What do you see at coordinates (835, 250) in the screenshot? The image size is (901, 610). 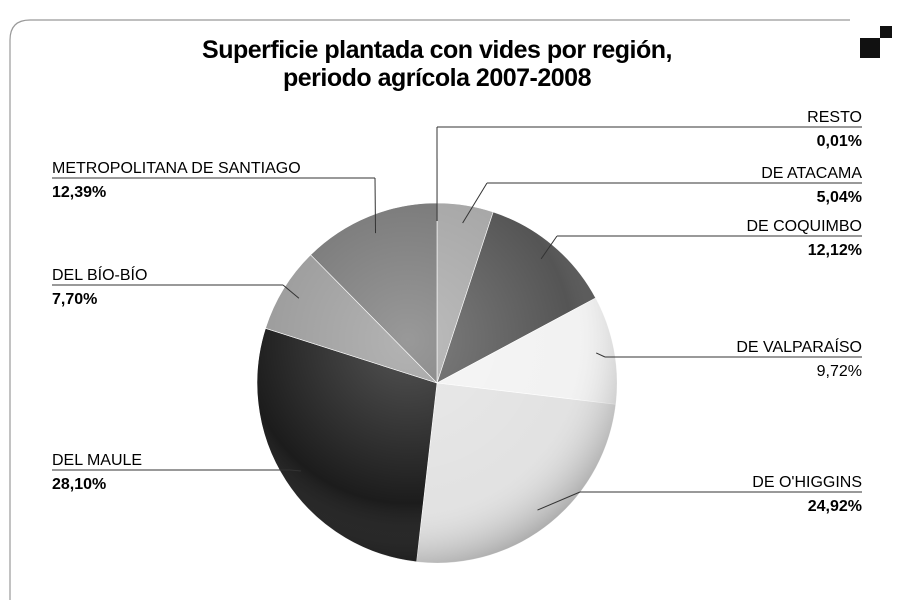 I see `value-label: 12,12%` at bounding box center [835, 250].